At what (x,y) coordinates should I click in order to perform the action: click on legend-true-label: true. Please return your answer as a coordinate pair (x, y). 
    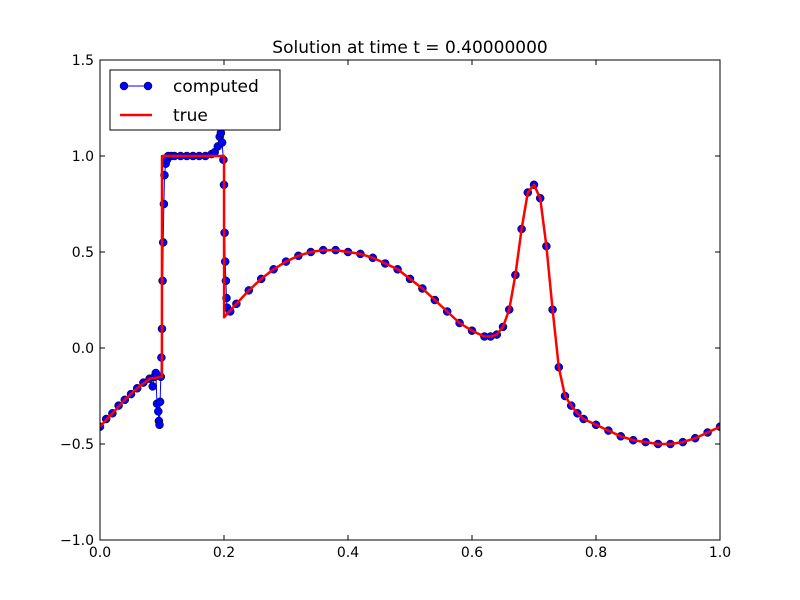
    Looking at the image, I should click on (190, 116).